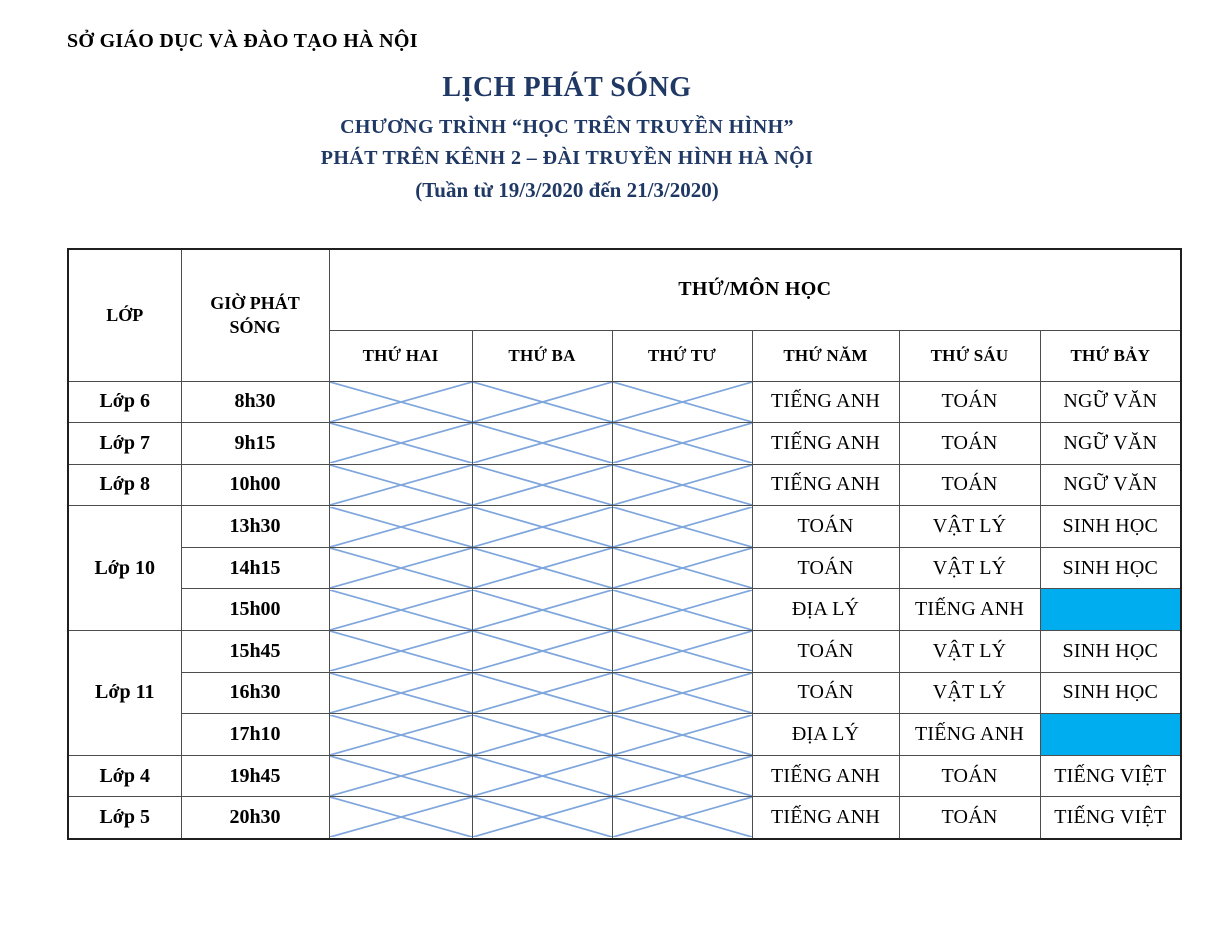 This screenshot has height=950, width=1230. Describe the element at coordinates (124, 776) in the screenshot. I see `class-cell: Lớp 4` at that location.